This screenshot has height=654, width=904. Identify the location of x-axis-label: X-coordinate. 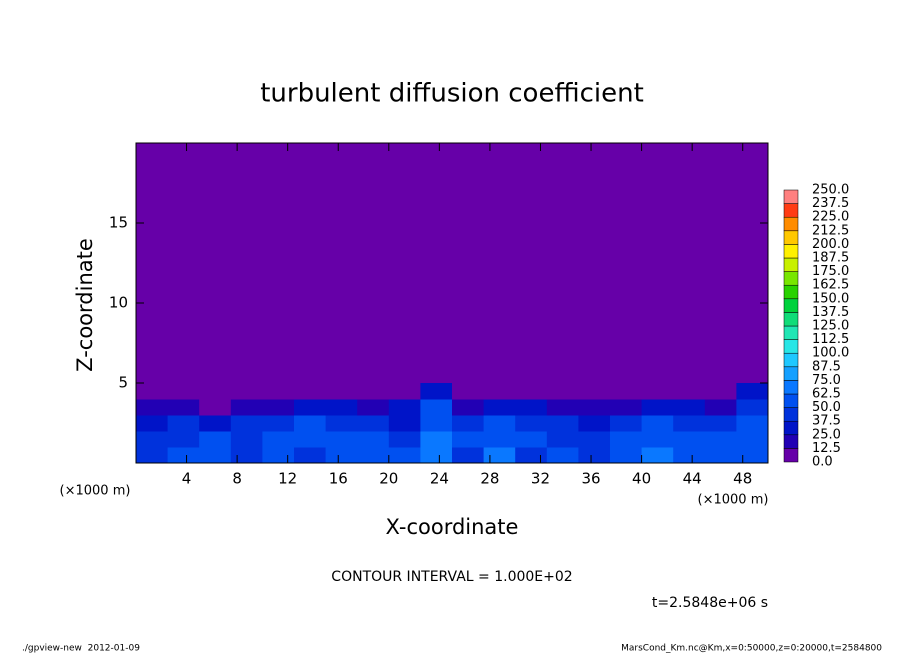
(452, 527).